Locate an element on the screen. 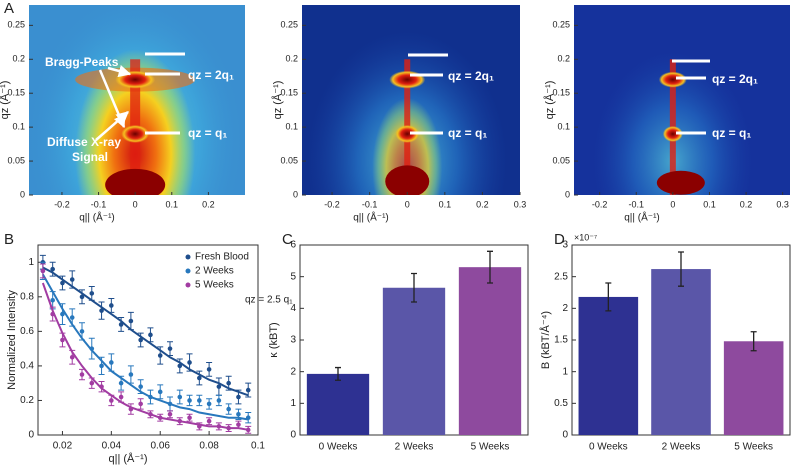  y-tick-label: 3 is located at coordinates (293, 340).